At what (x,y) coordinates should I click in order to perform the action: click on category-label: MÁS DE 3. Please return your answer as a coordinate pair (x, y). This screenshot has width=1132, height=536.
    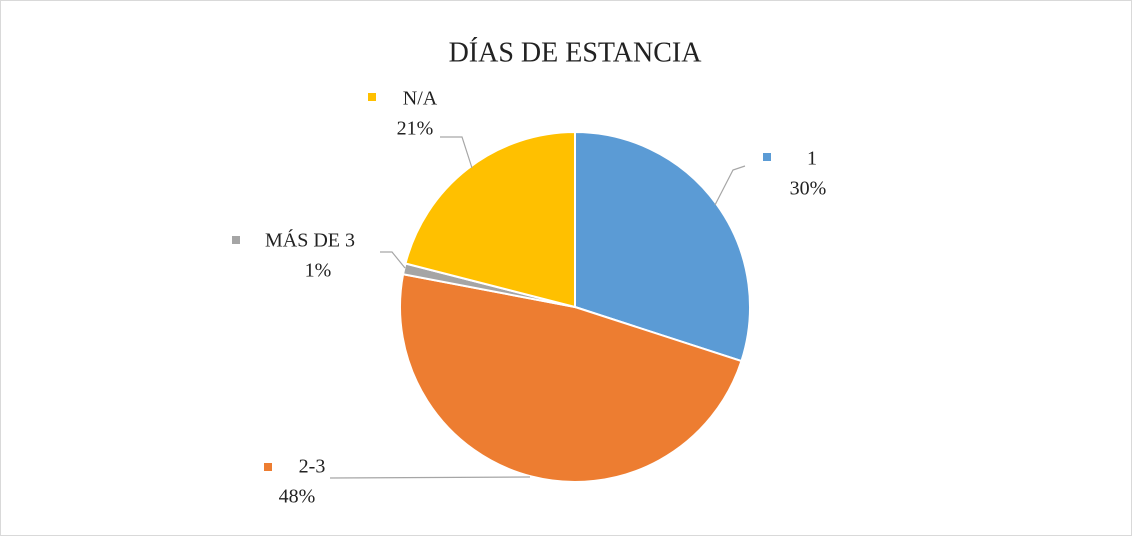
    Looking at the image, I should click on (310, 240).